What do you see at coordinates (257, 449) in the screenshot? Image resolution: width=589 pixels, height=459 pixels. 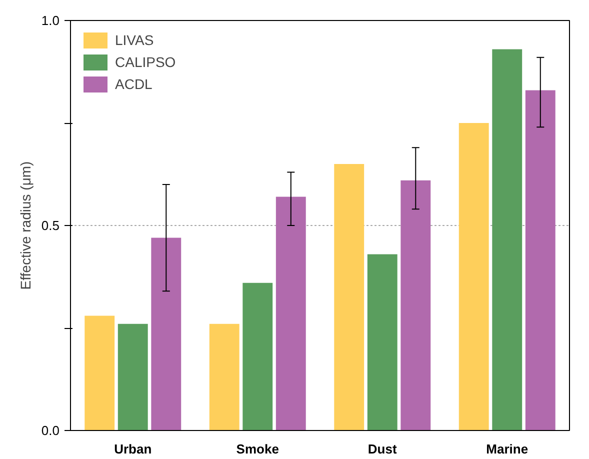 I see `x-tick-label: Smoke` at bounding box center [257, 449].